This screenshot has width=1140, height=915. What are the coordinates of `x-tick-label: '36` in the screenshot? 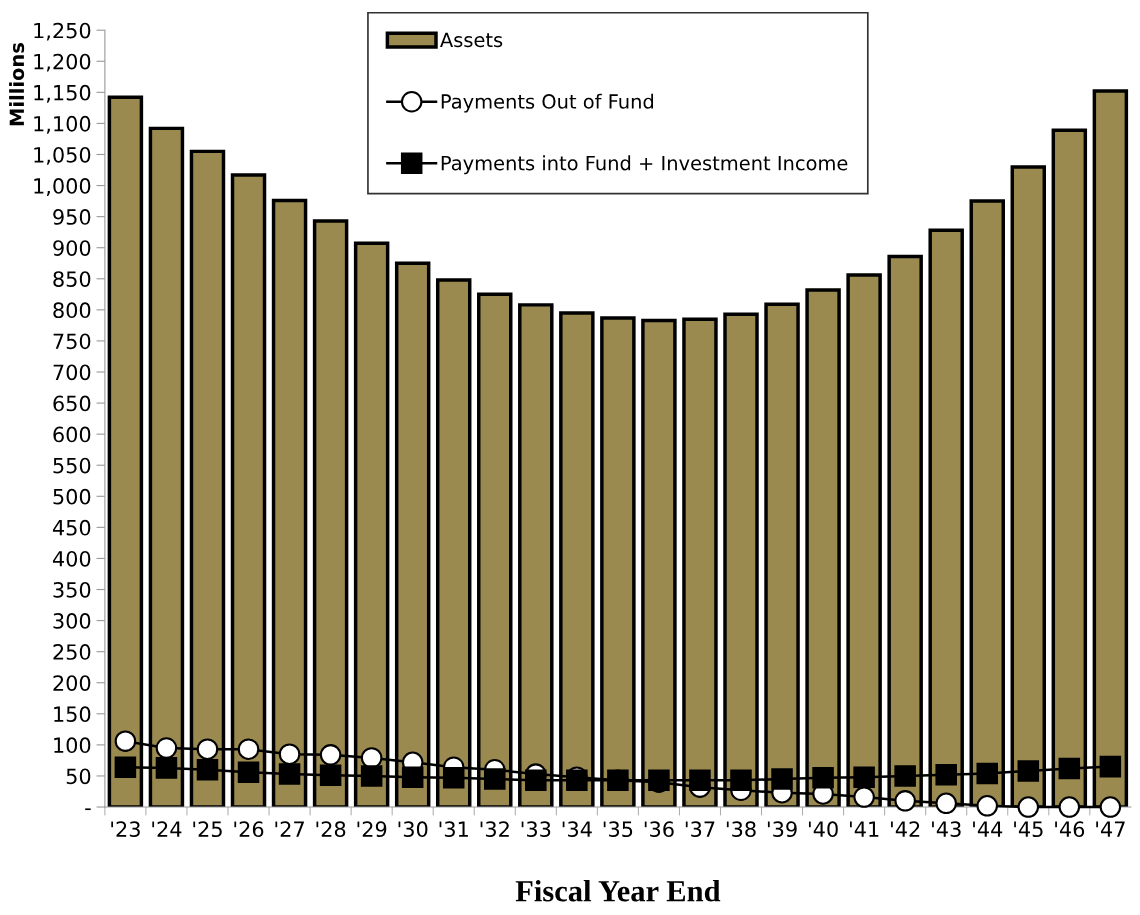 It's located at (659, 829).